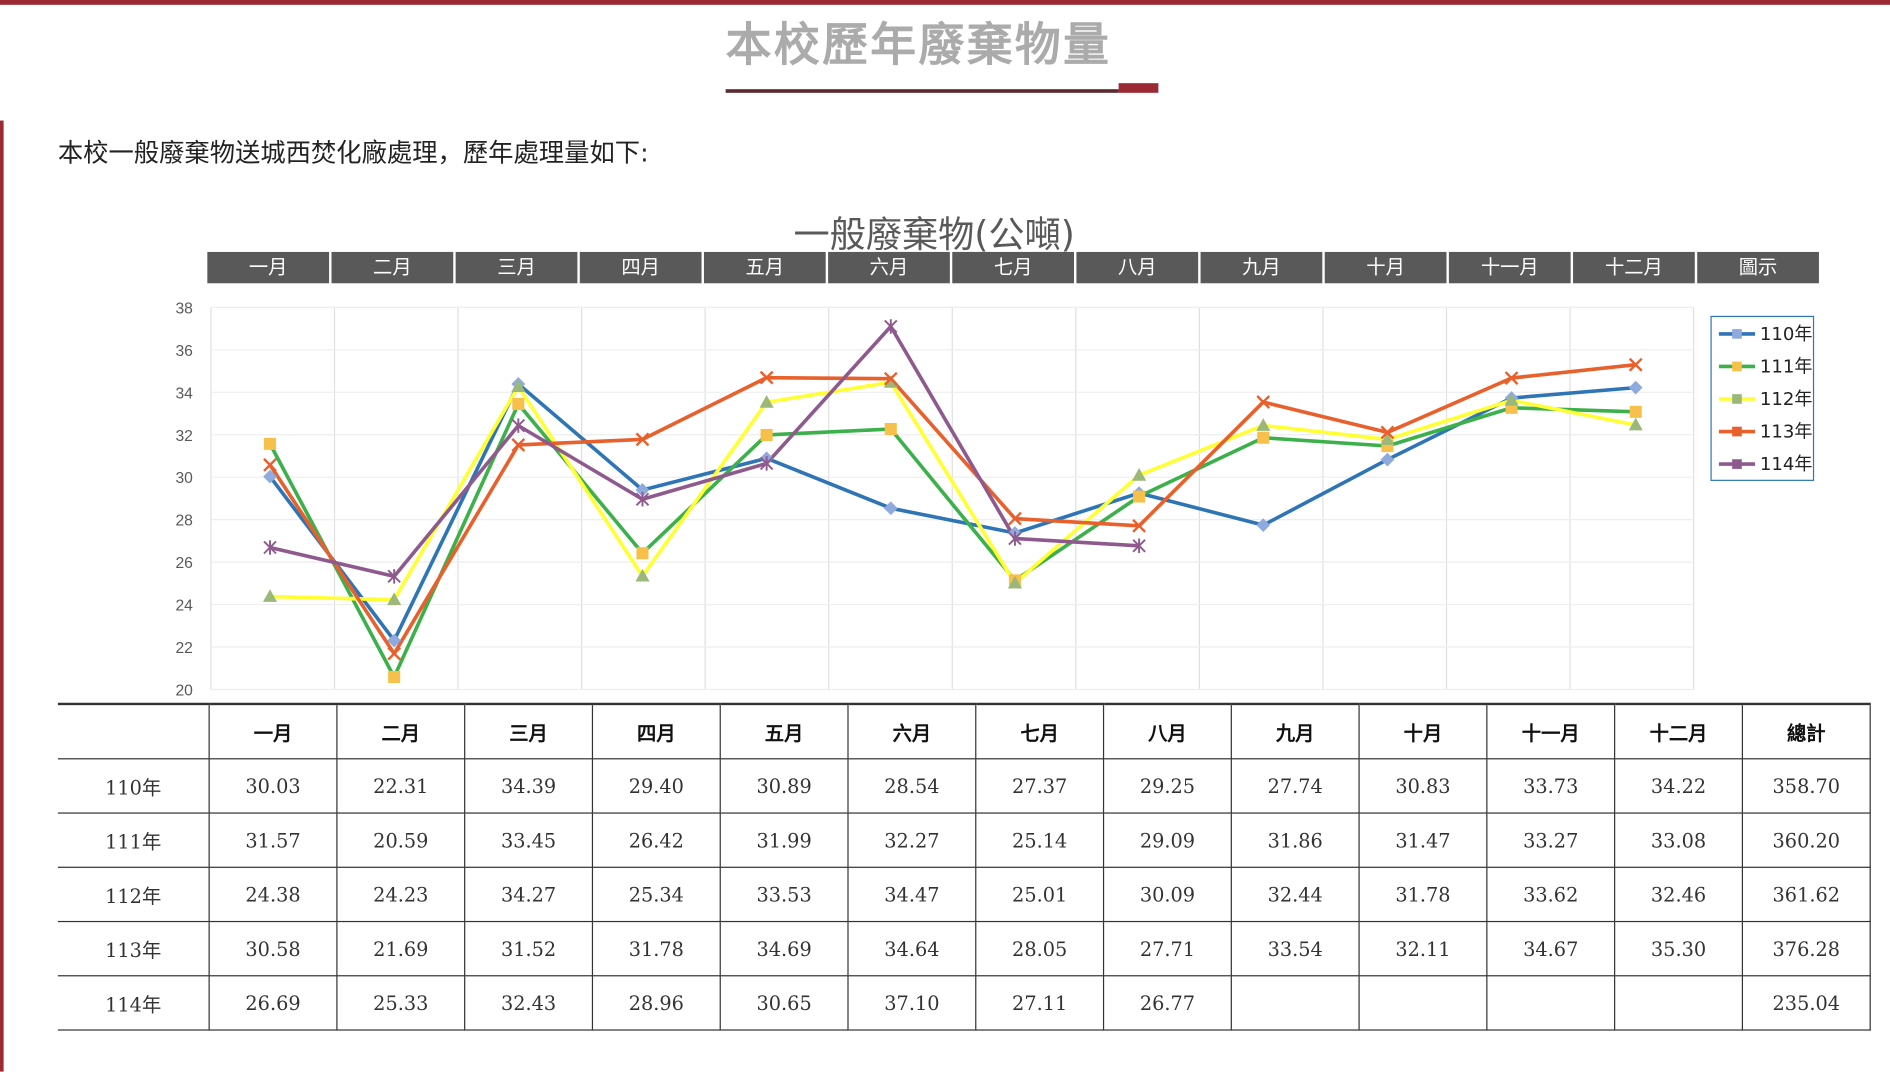 This screenshot has height=1072, width=1890. Describe the element at coordinates (784, 1003) in the screenshot. I see `table-cell: 30.65` at that location.